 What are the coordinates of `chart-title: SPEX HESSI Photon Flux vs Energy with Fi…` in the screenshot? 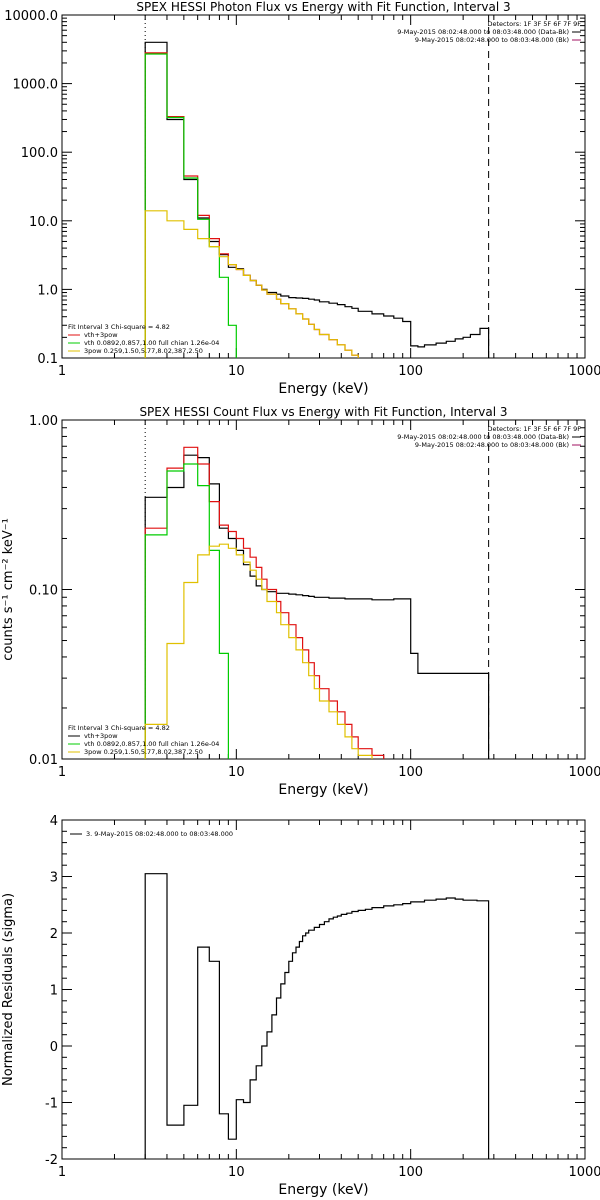 It's located at (323, 7).